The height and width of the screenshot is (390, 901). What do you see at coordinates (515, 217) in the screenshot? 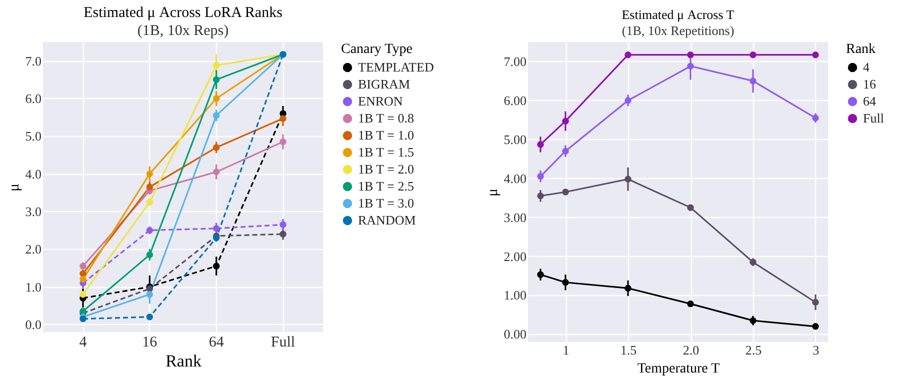
I see `y-tick-label: 3.00` at bounding box center [515, 217].